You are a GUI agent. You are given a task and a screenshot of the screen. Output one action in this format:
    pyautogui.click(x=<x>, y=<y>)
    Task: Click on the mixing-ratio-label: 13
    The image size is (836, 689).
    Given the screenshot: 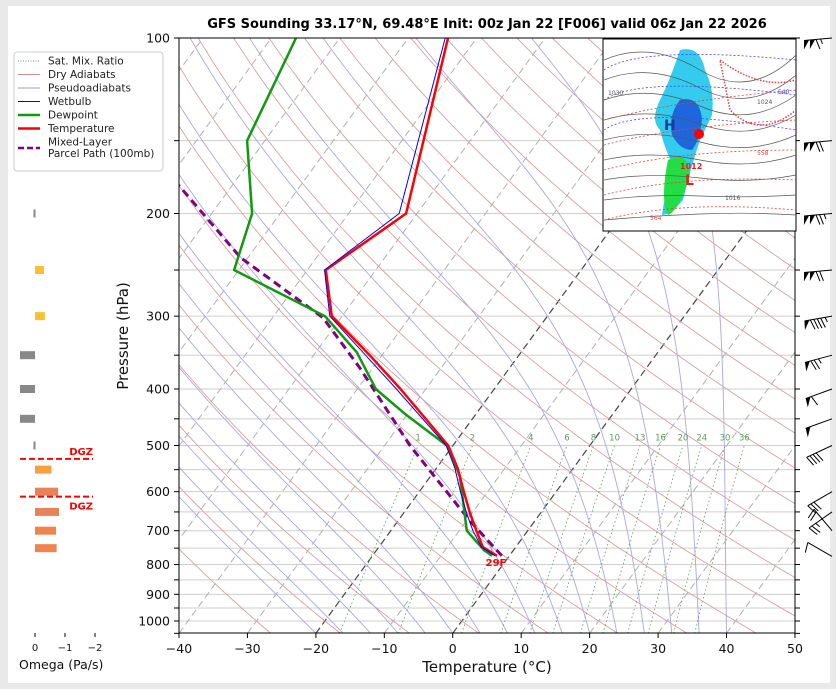 What is the action you would take?
    pyautogui.click(x=640, y=438)
    